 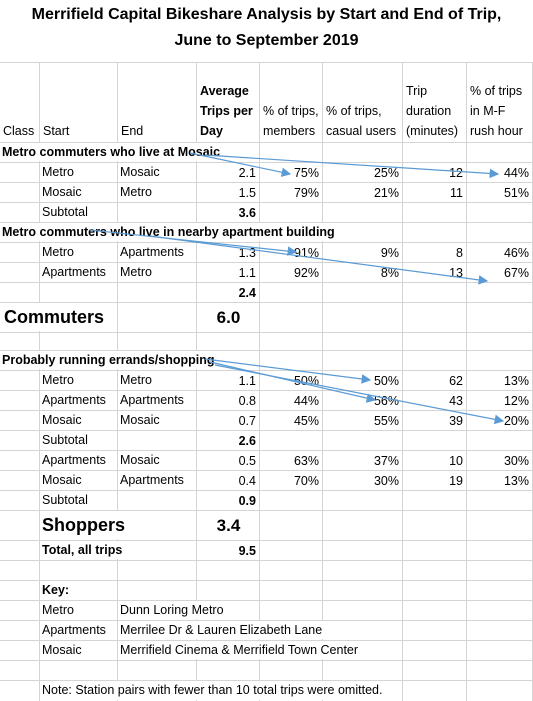 I want to click on cell-text: 8, so click(x=459, y=253).